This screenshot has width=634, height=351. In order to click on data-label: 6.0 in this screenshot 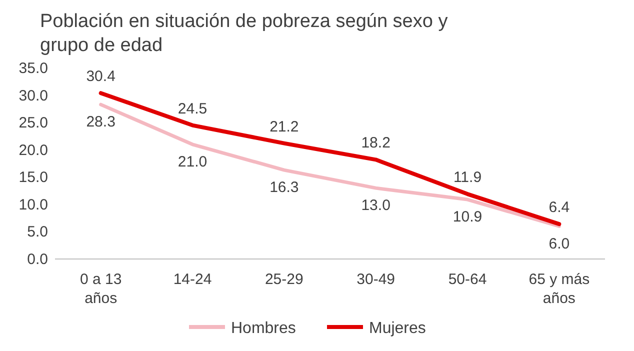, I will do `click(559, 243)`.